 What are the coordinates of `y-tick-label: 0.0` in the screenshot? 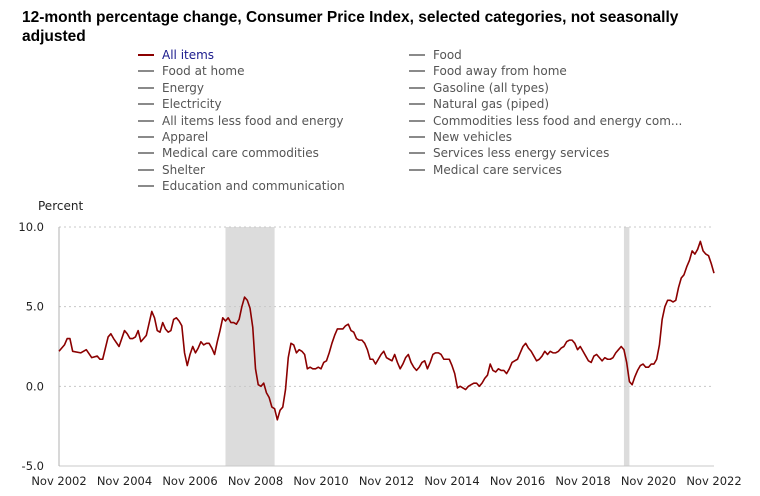 It's located at (35, 386).